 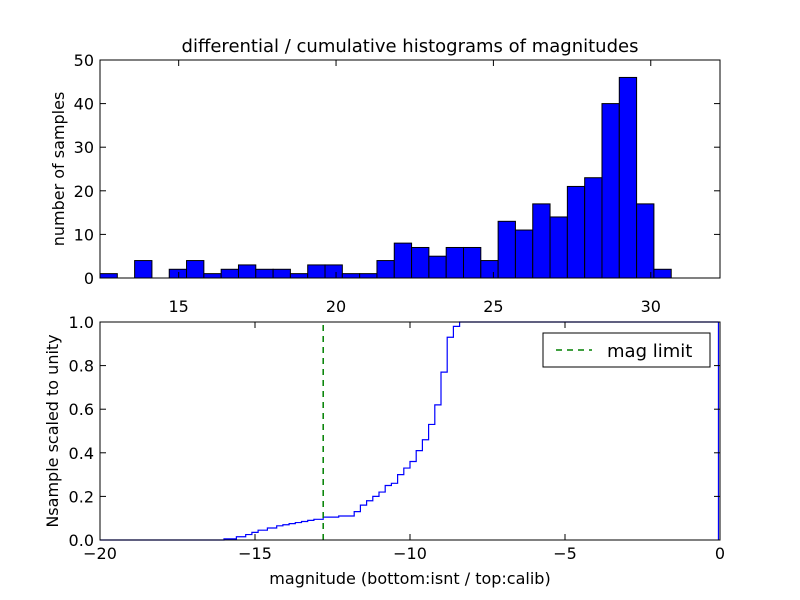 What do you see at coordinates (649, 351) in the screenshot?
I see `legend-label-mag-limit: mag limit` at bounding box center [649, 351].